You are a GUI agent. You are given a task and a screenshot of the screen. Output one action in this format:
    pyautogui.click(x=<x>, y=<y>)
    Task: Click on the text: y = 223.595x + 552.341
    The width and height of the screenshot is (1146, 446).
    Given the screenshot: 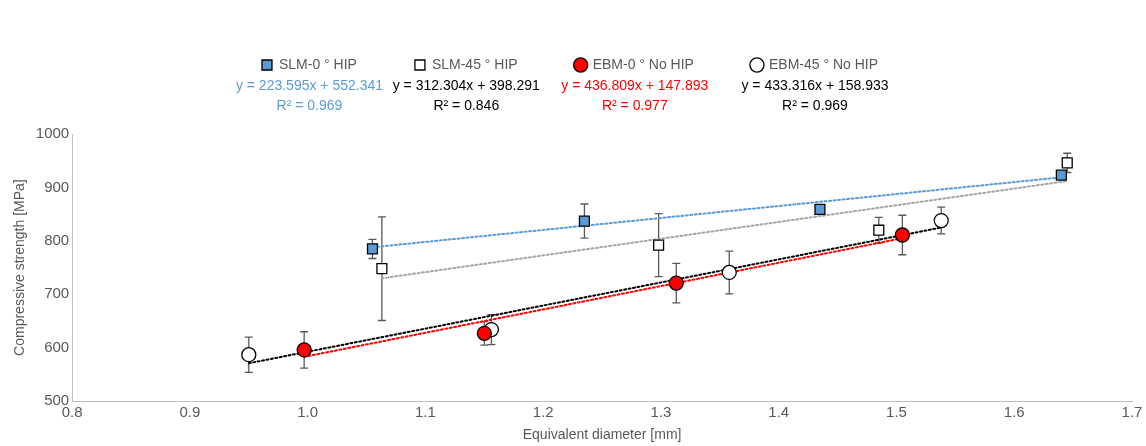 What is the action you would take?
    pyautogui.click(x=309, y=84)
    